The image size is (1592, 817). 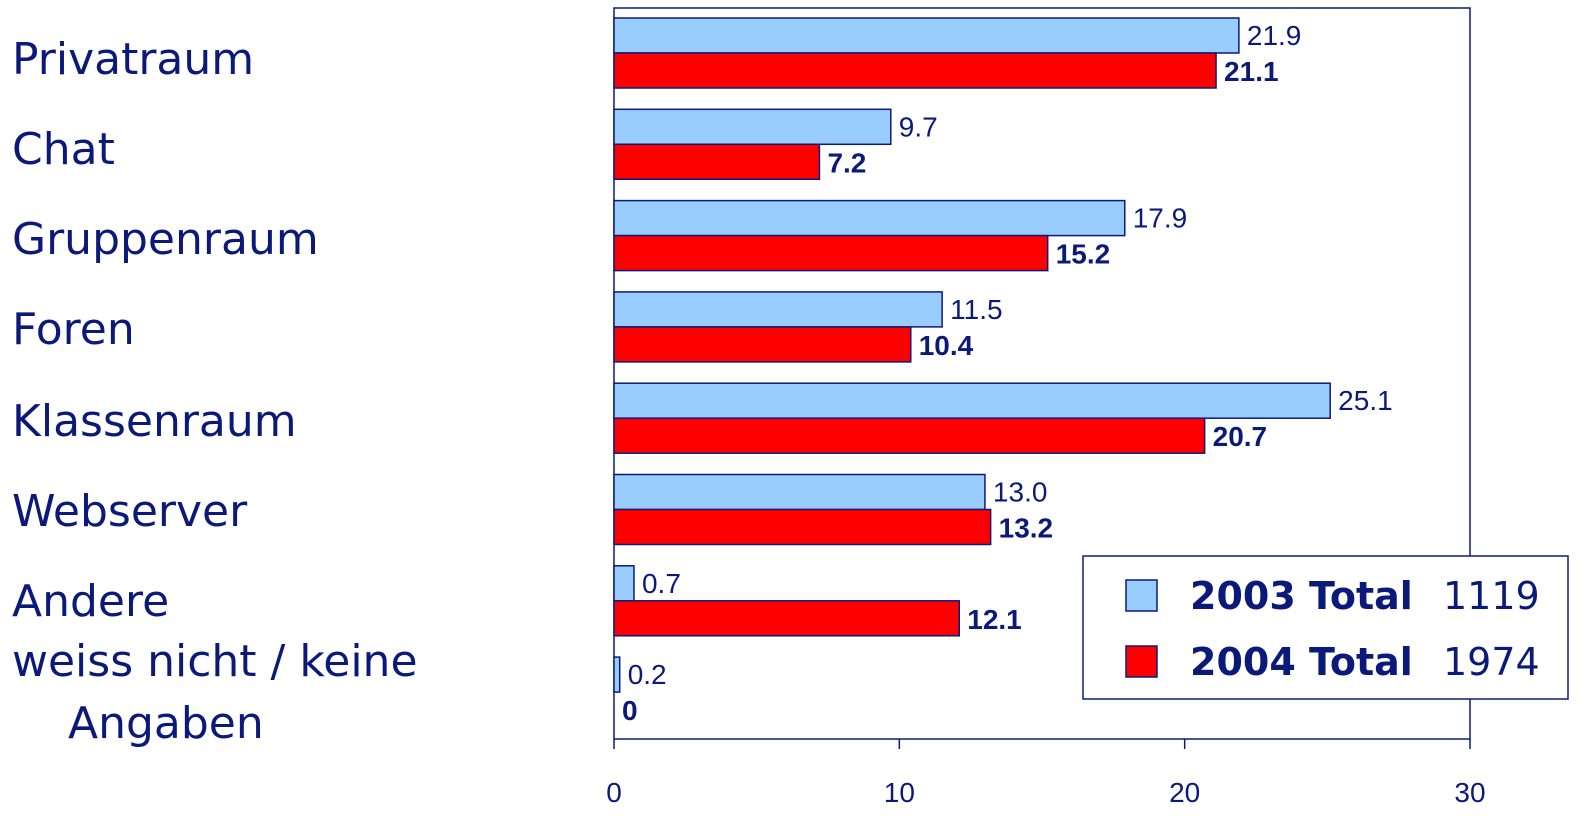 I want to click on value-label-2003-webserver: 13.0, so click(x=1020, y=492).